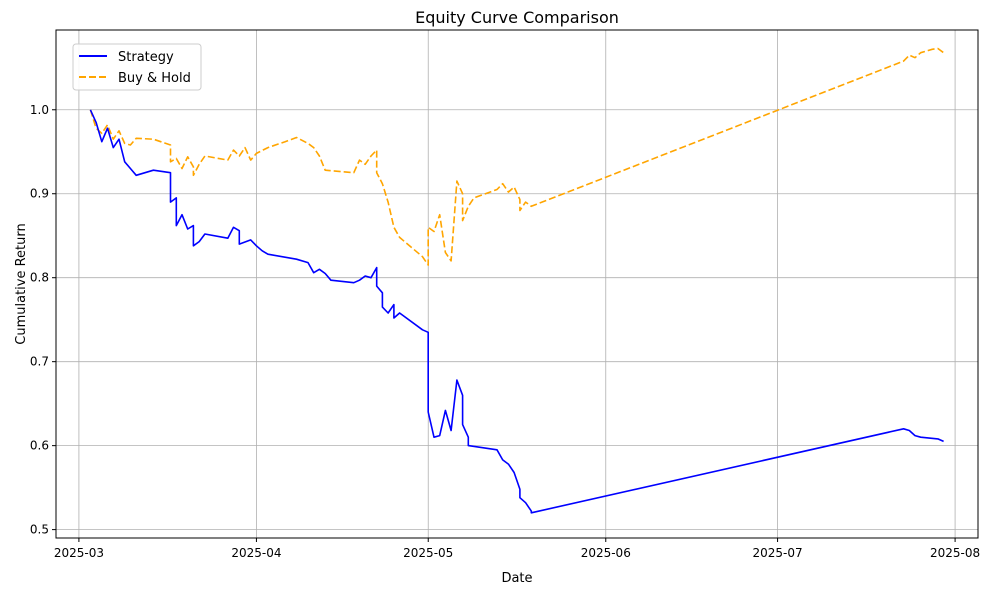 Image resolution: width=1000 pixels, height=600 pixels. I want to click on y-axis-label: Cumulative Return, so click(21, 283).